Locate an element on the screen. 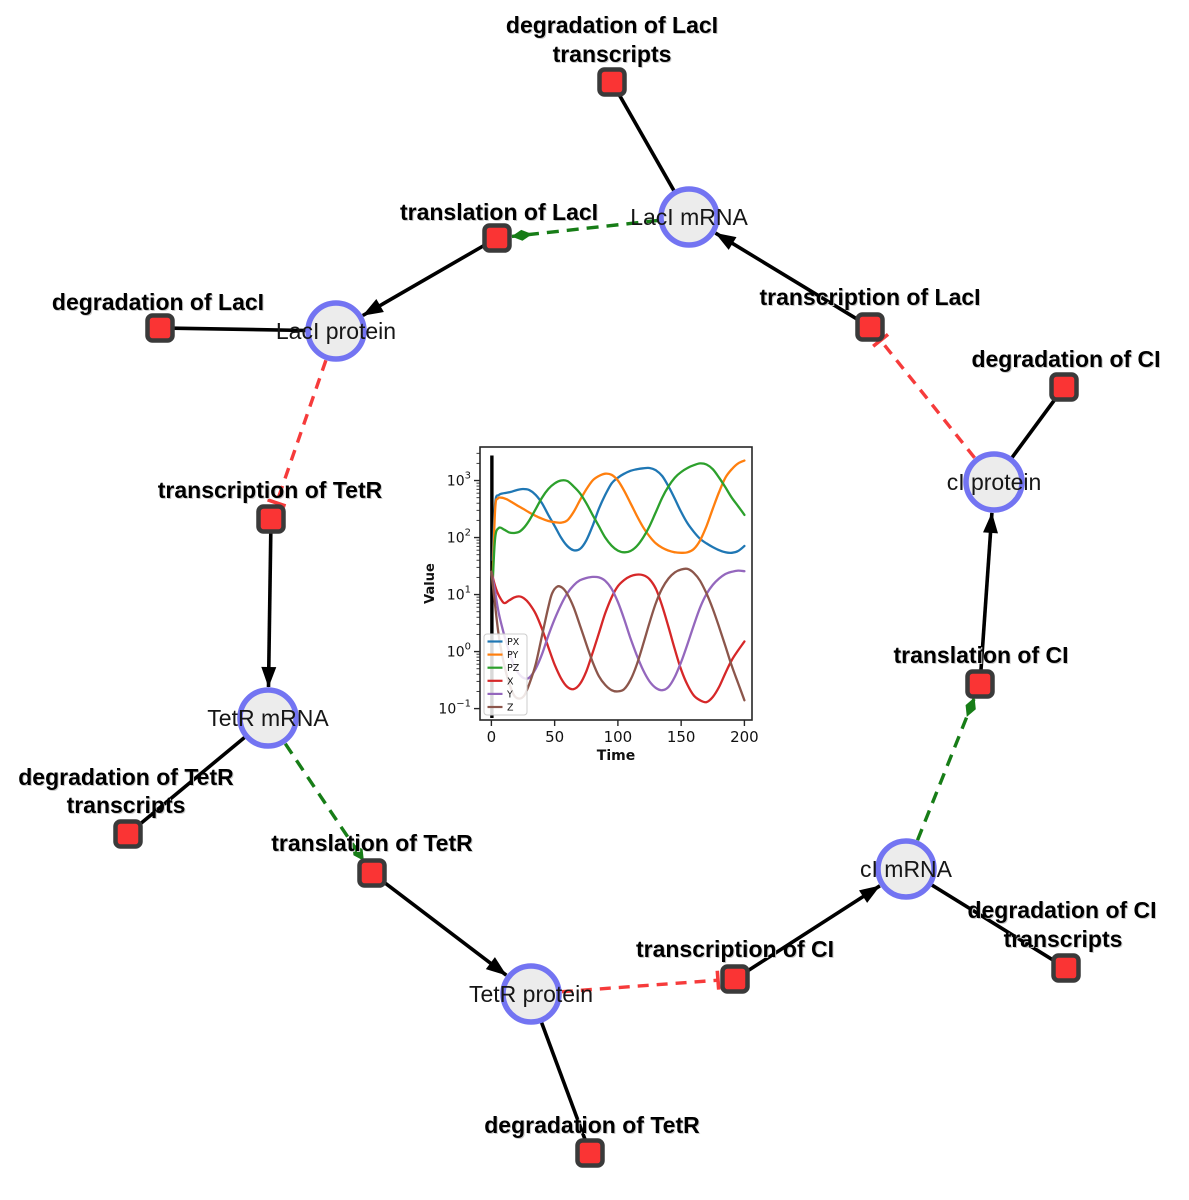 Image resolution: width=1189 pixels, height=1200 pixels. edge-consumption-laci-protein--deg-laci is located at coordinates (240, 329).